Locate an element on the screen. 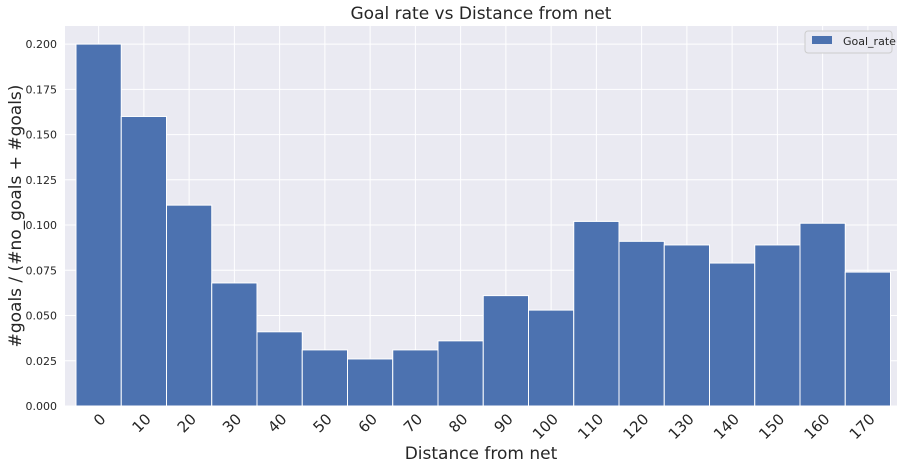 Image resolution: width=907 pixels, height=469 pixels. y-tick-label: 0.050 is located at coordinates (42, 316).